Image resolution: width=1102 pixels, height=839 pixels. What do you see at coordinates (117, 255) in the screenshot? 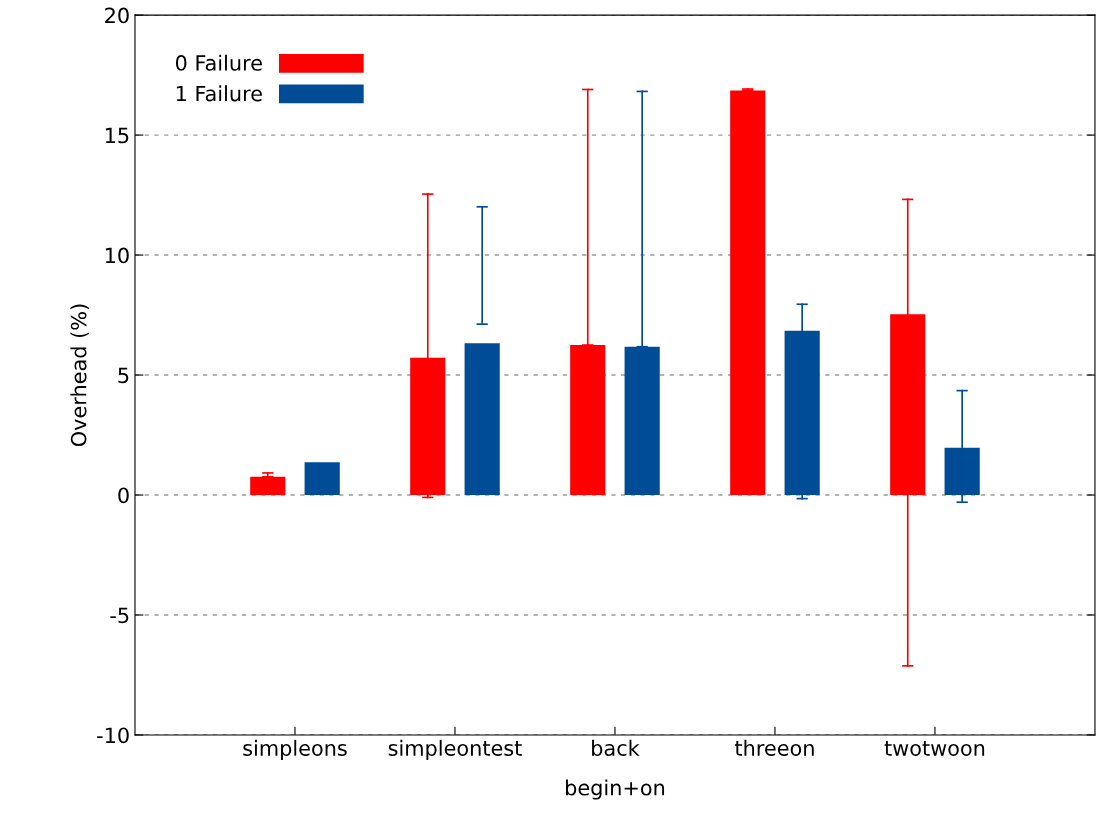
I see `y-tick-label: 10` at bounding box center [117, 255].